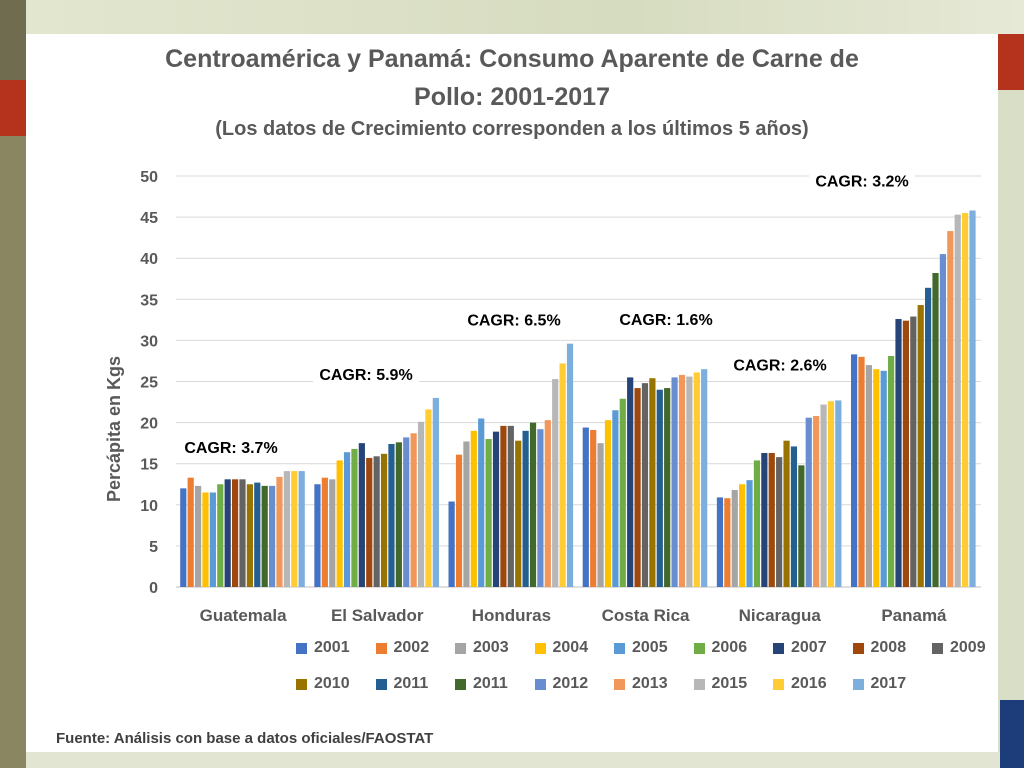  I want to click on background-right-accent, so click(1011, 62).